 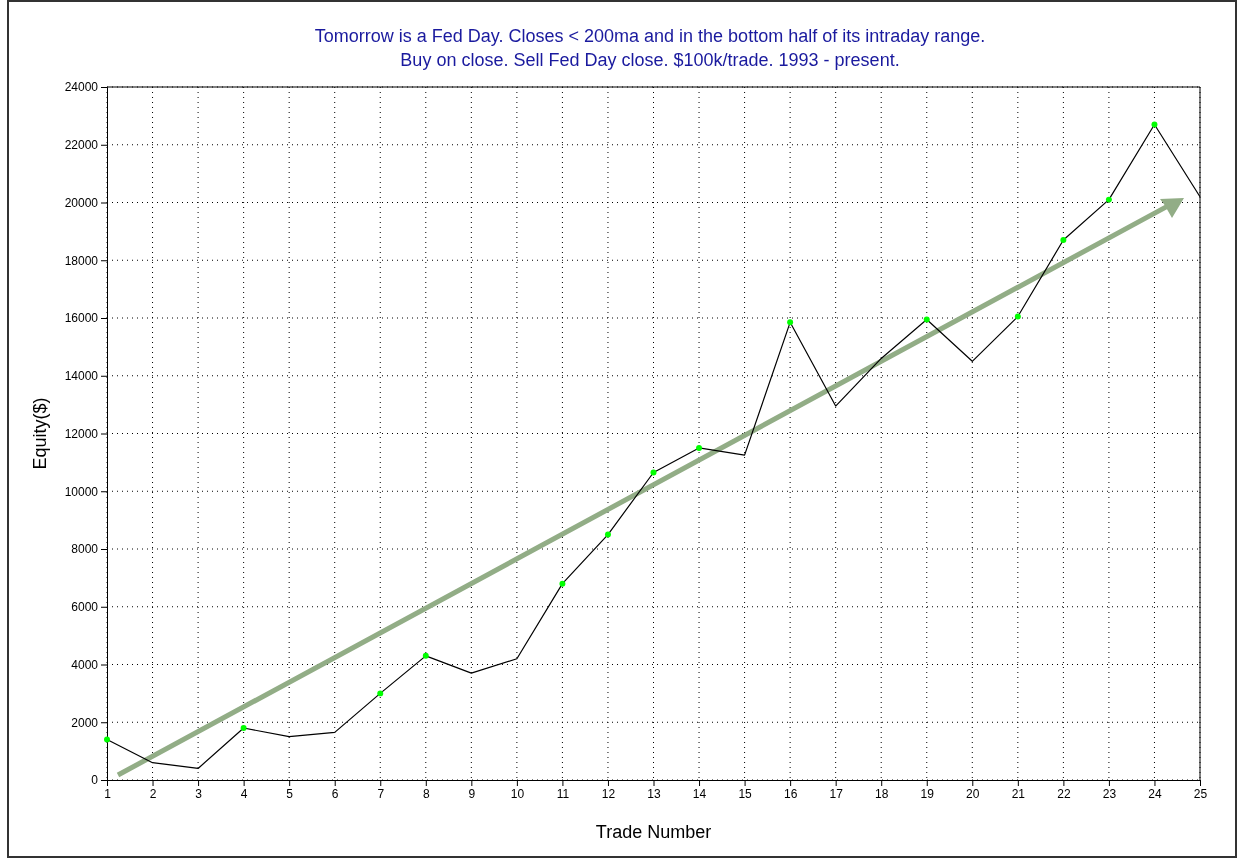 What do you see at coordinates (650, 36) in the screenshot?
I see `chart-title: Tomorrow is a Fed Day. Closes < 200ma and in the bottom half of its intraday range.` at bounding box center [650, 36].